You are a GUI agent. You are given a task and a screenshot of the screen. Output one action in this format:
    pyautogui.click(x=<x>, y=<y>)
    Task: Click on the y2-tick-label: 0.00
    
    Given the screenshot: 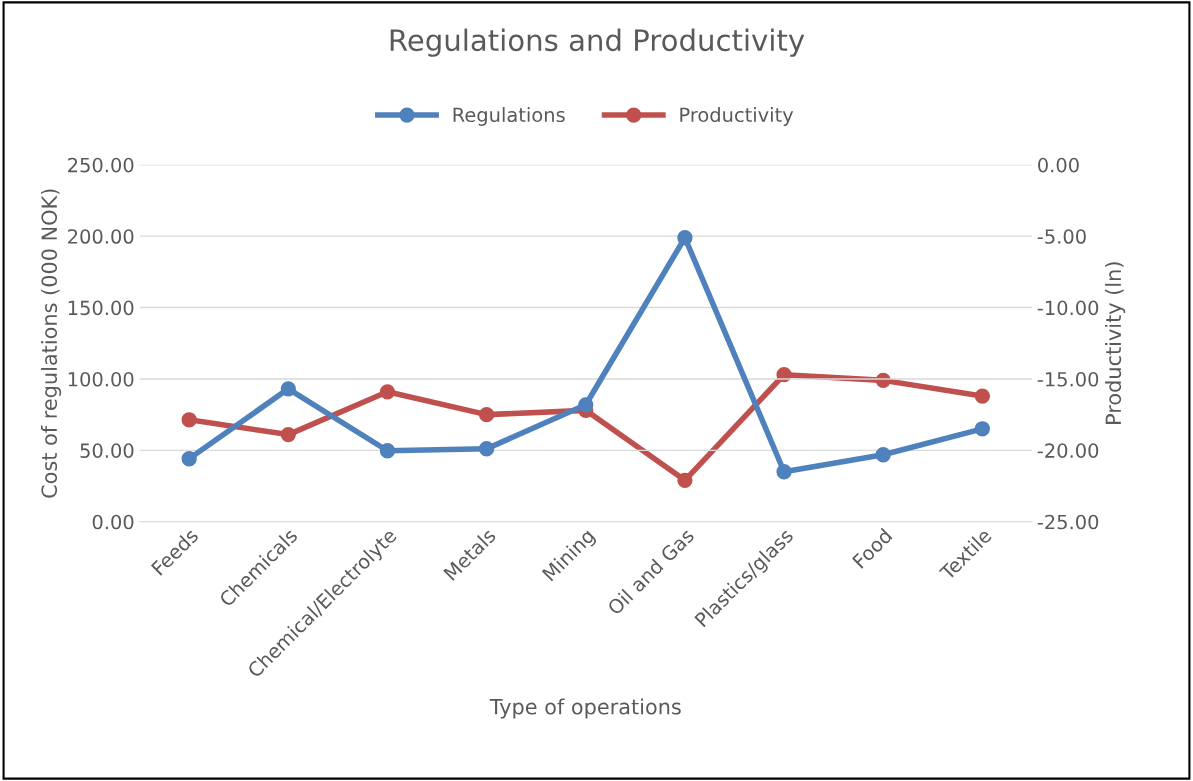 What is the action you would take?
    pyautogui.click(x=1058, y=165)
    